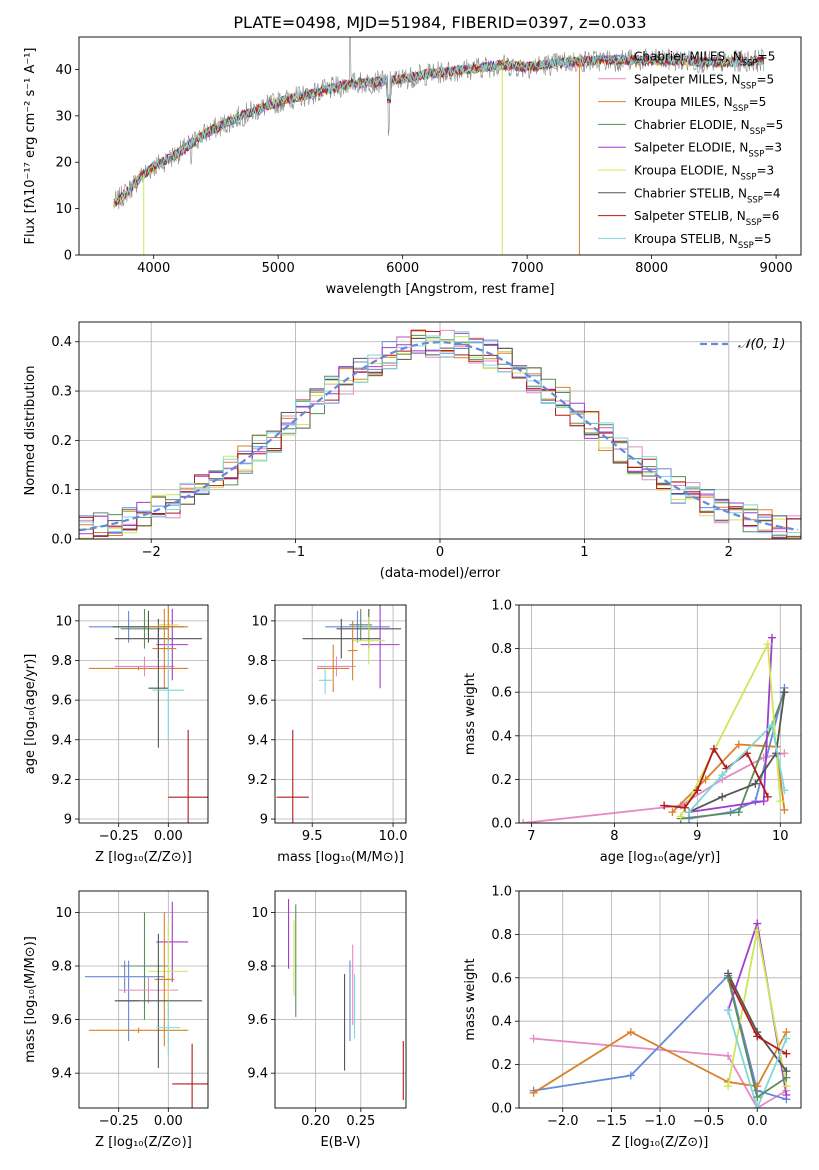 The height and width of the screenshot is (1170, 819). What do you see at coordinates (68, 256) in the screenshot?
I see `y-tick-label: 0` at bounding box center [68, 256].